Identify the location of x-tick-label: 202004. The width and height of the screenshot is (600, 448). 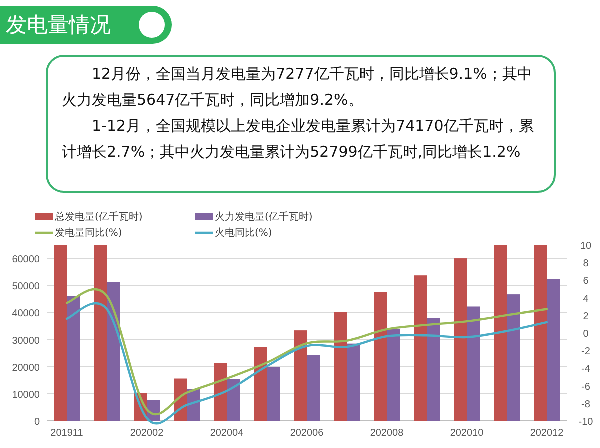
(227, 433).